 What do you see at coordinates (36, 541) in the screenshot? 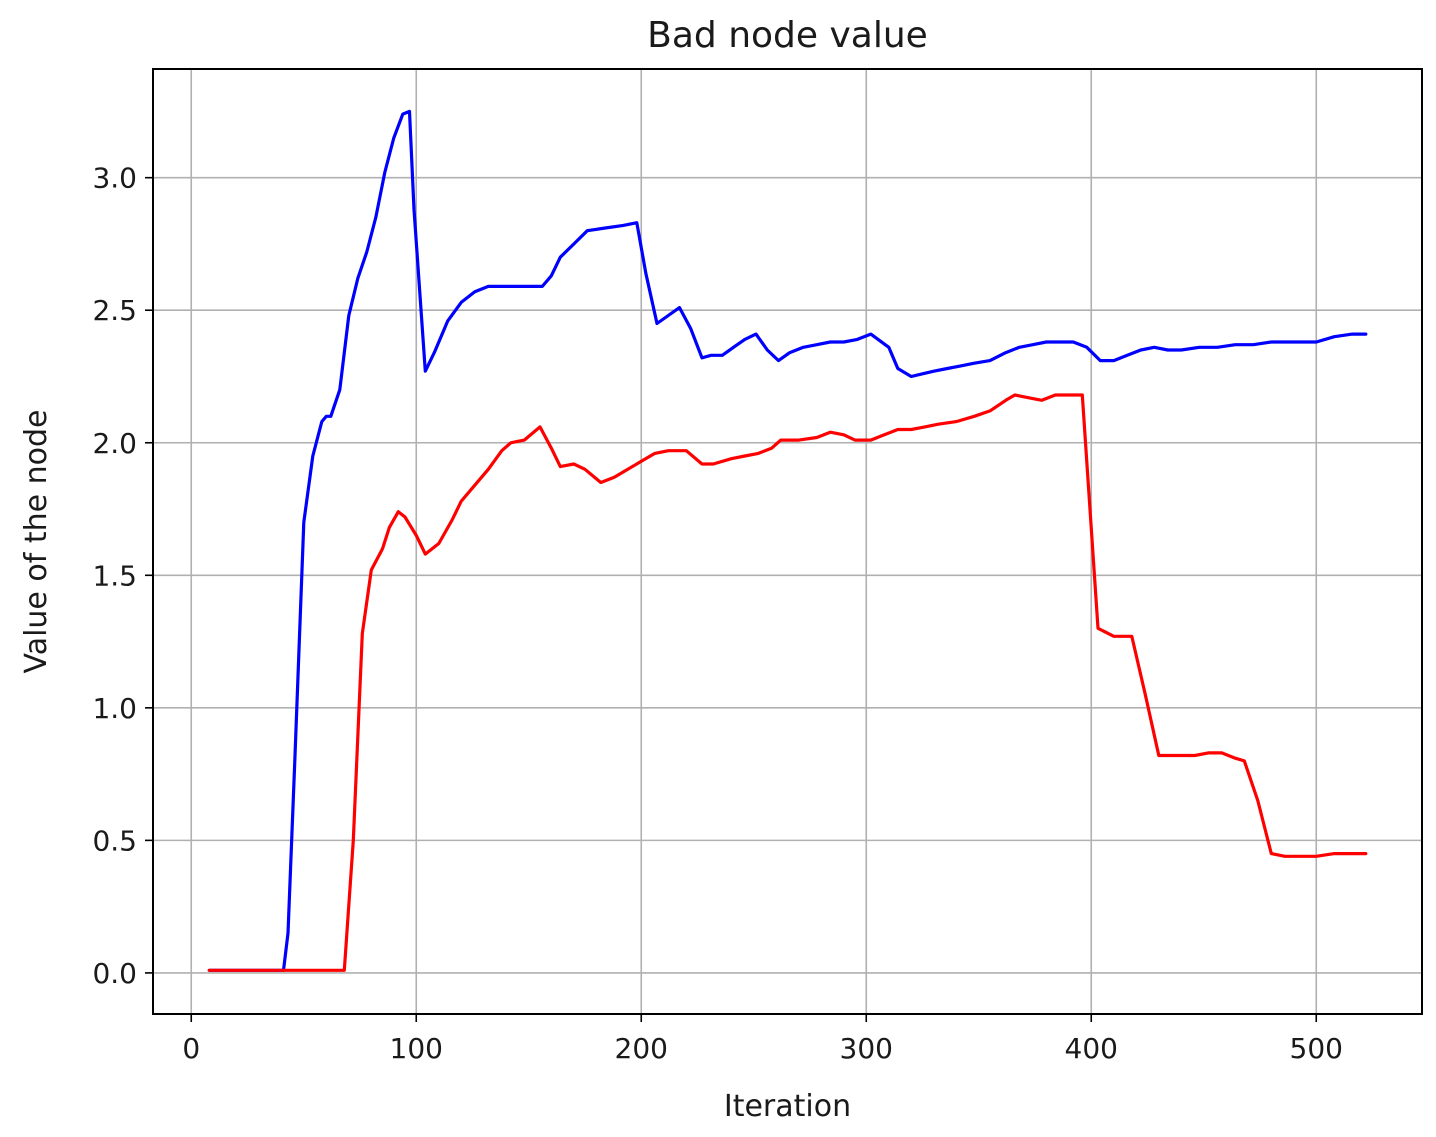
I see `y-axis-label: Value of the node` at bounding box center [36, 541].